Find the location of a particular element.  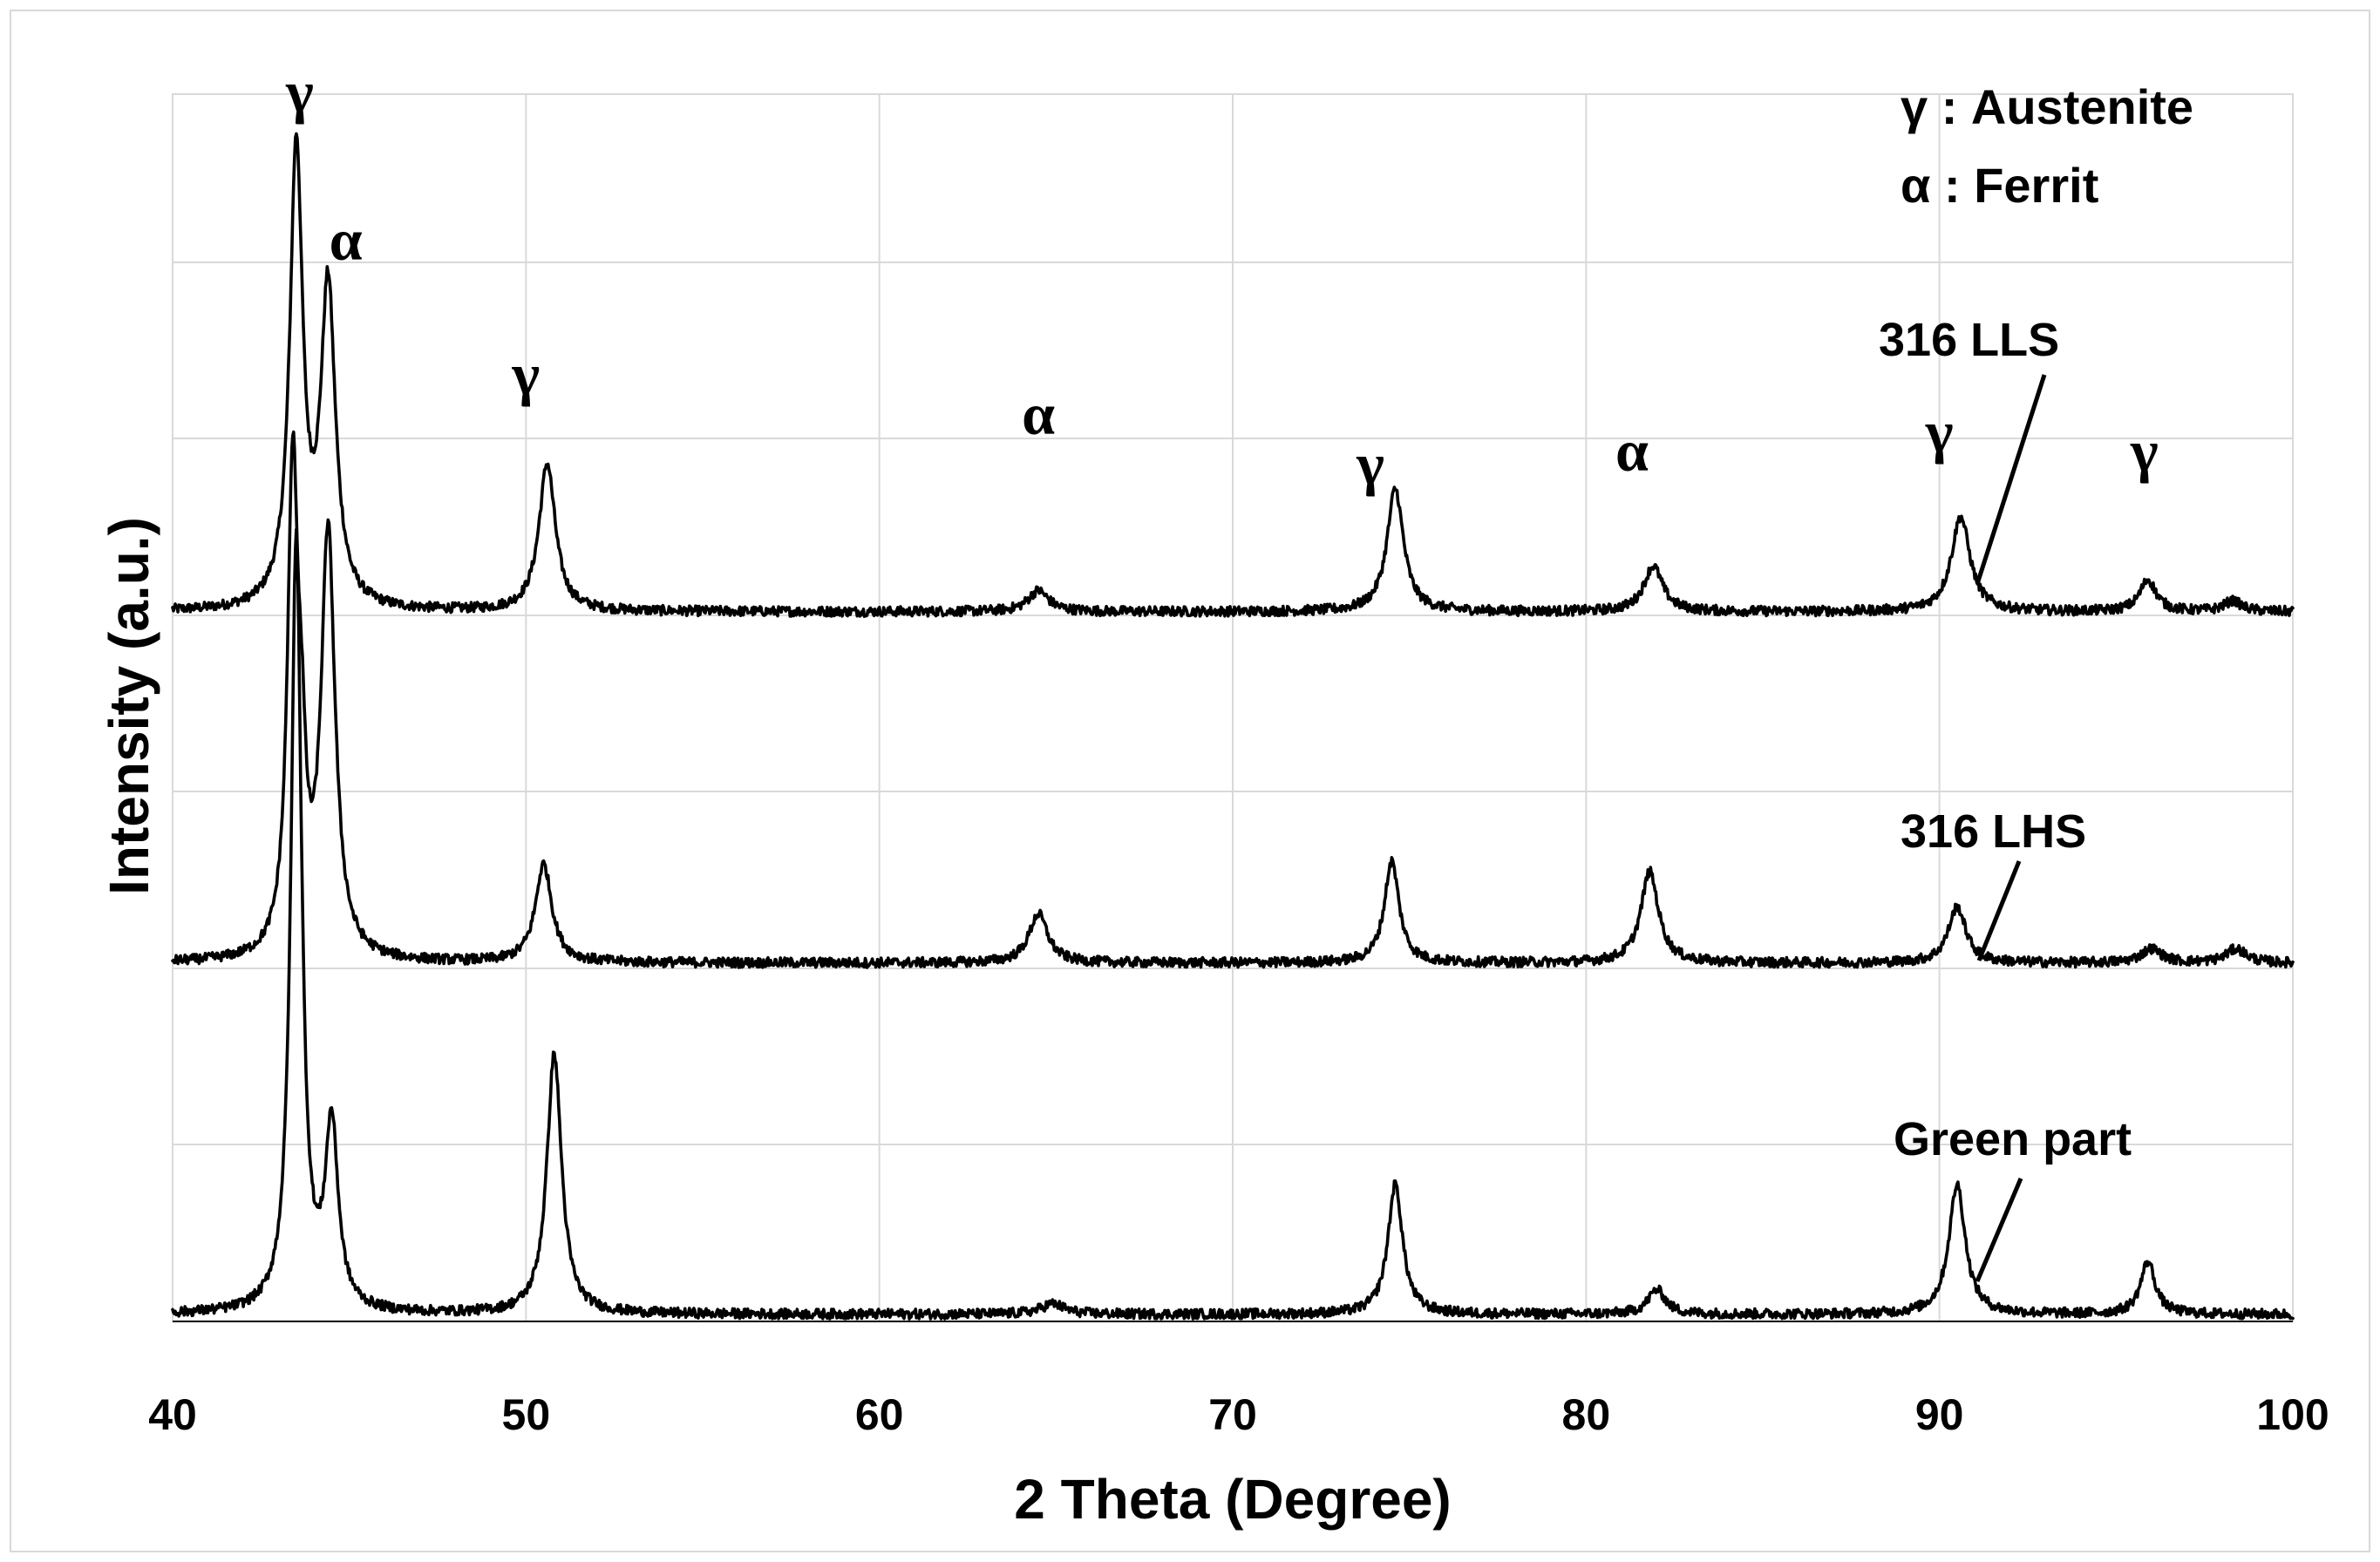

series-labels: 316 LLS 316 LHS Green part is located at coordinates (2005, 798).